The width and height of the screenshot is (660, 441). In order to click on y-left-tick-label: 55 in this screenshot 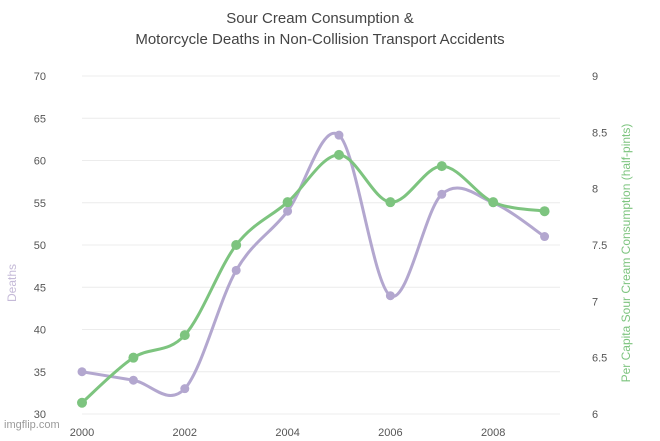, I will do `click(40, 204)`.